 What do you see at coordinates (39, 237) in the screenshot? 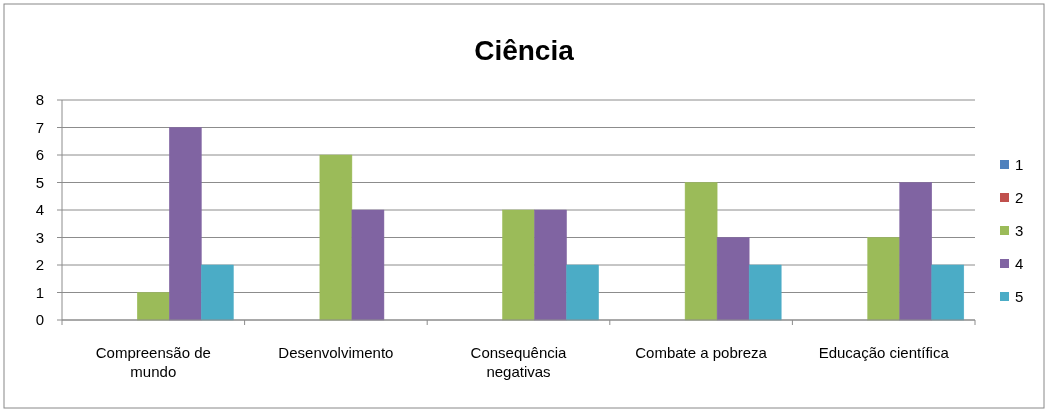
I see `y-tick-label: 3` at bounding box center [39, 237].